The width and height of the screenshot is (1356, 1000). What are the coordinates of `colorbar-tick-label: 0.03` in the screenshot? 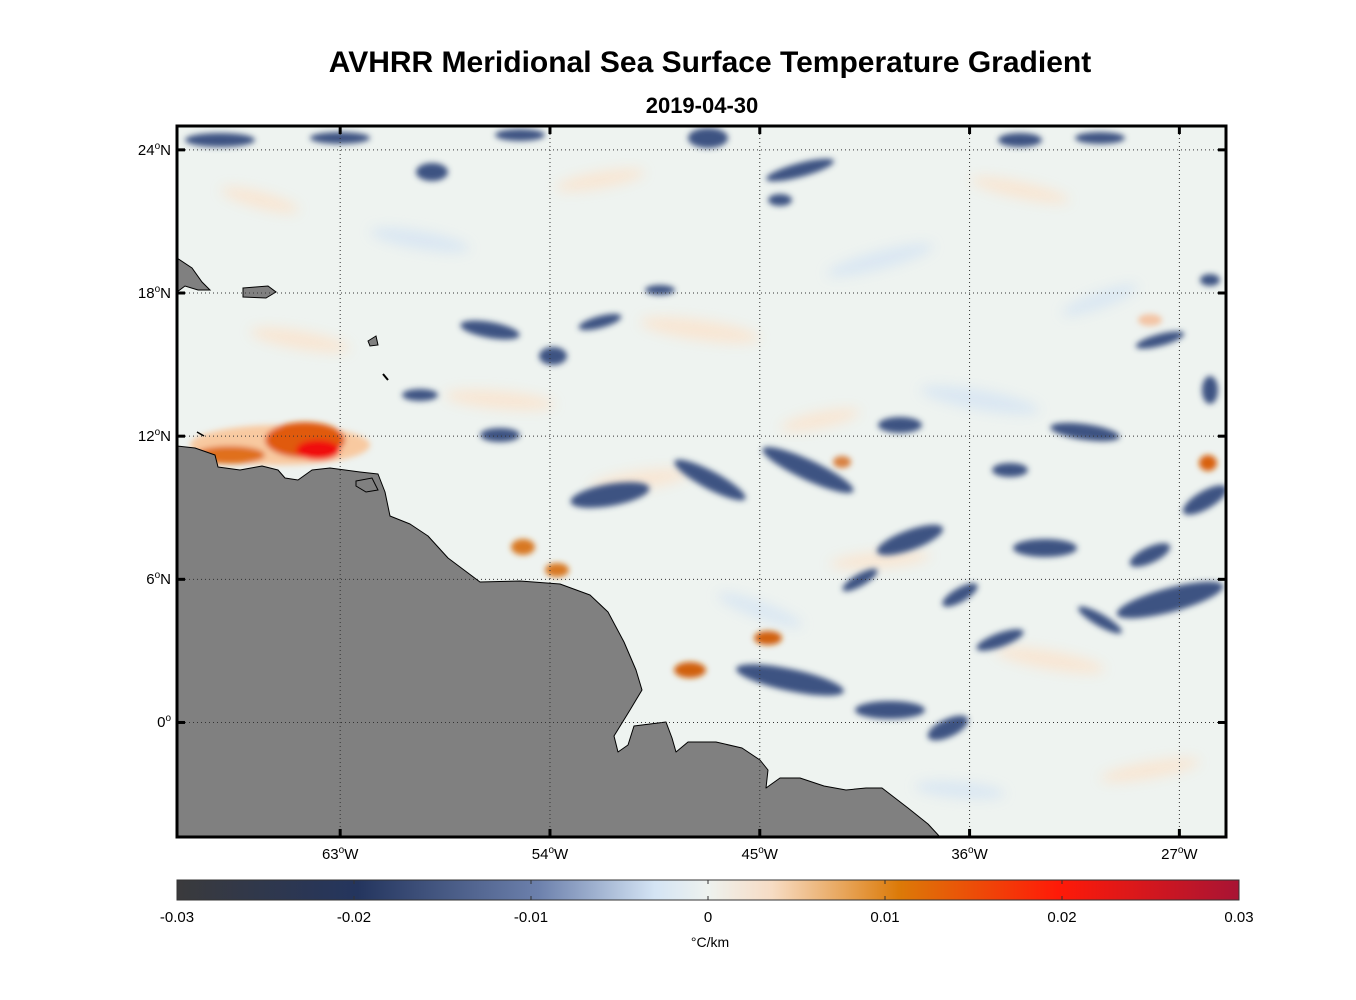 It's located at (1239, 917).